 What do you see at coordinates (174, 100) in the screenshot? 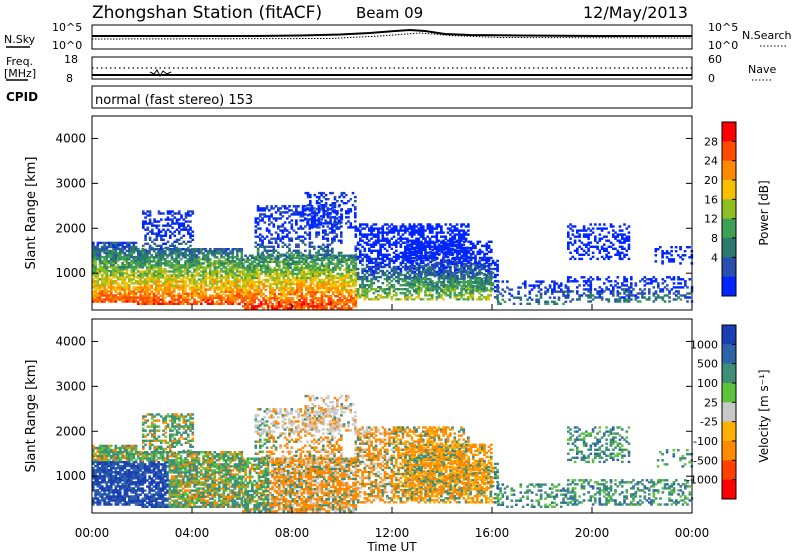
I see `cpid-text: normal (fast stereo) 153` at bounding box center [174, 100].